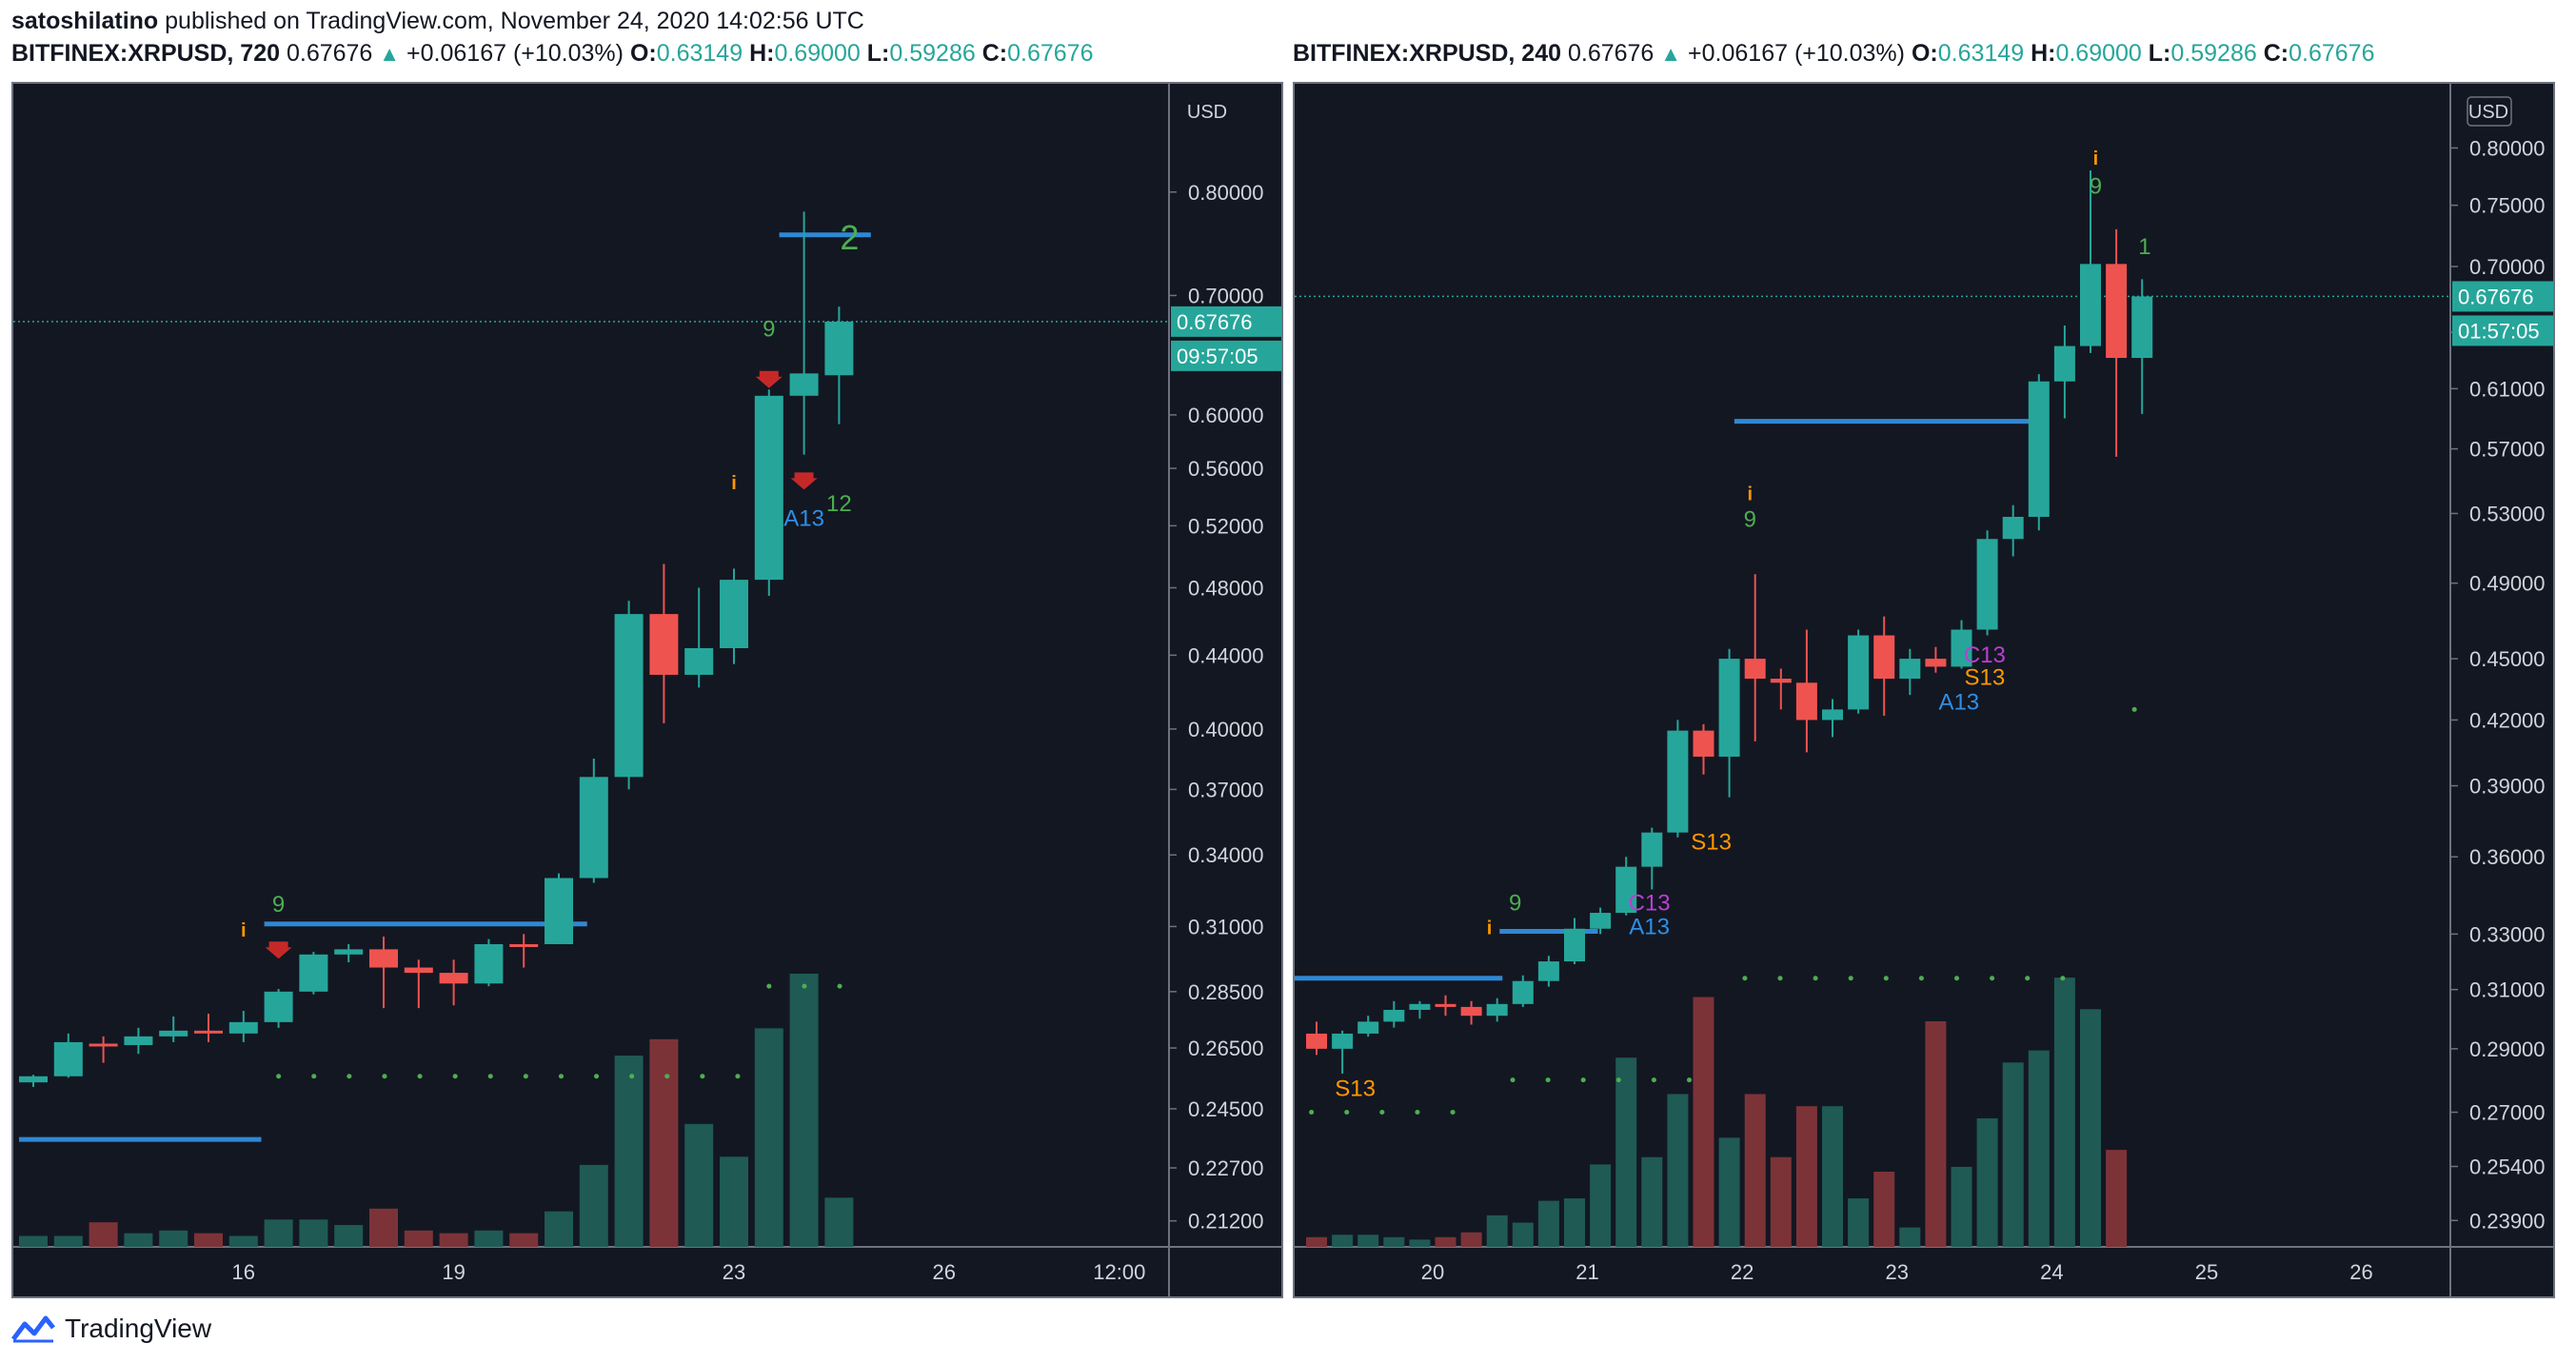 This screenshot has width=2576, height=1363. Describe the element at coordinates (2507, 450) in the screenshot. I see `price-tick-label: 0.57000` at that location.